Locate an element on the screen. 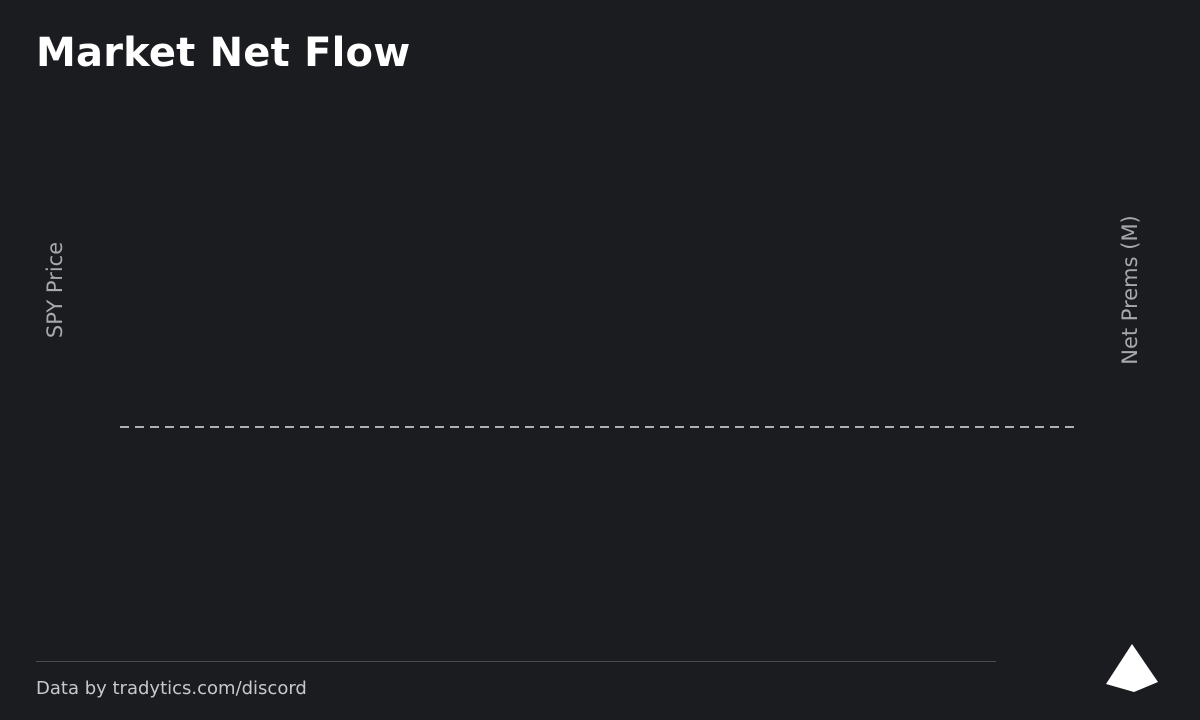 The height and width of the screenshot is (720, 1200). tradytics-logo-icon is located at coordinates (1132, 670).